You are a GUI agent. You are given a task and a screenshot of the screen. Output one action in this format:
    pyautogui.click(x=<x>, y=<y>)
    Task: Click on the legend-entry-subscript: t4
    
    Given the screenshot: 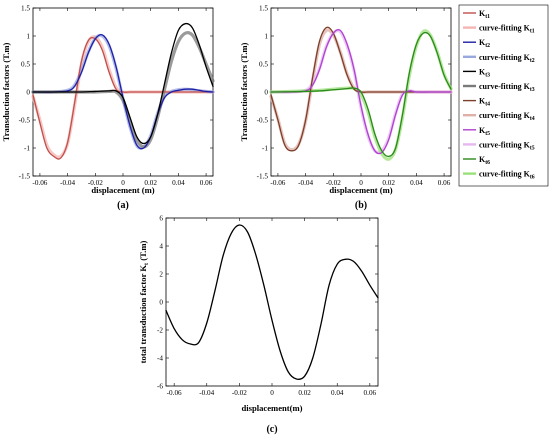 What is the action you would take?
    pyautogui.click(x=532, y=119)
    